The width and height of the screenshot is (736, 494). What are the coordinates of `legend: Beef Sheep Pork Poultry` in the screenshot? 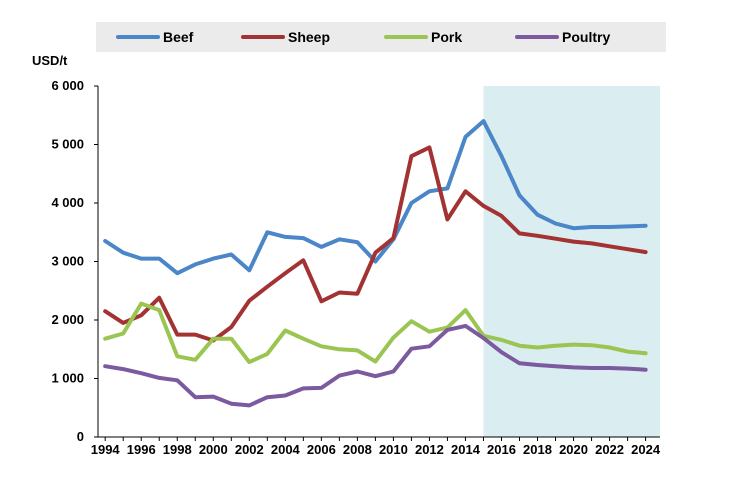 It's located at (381, 37).